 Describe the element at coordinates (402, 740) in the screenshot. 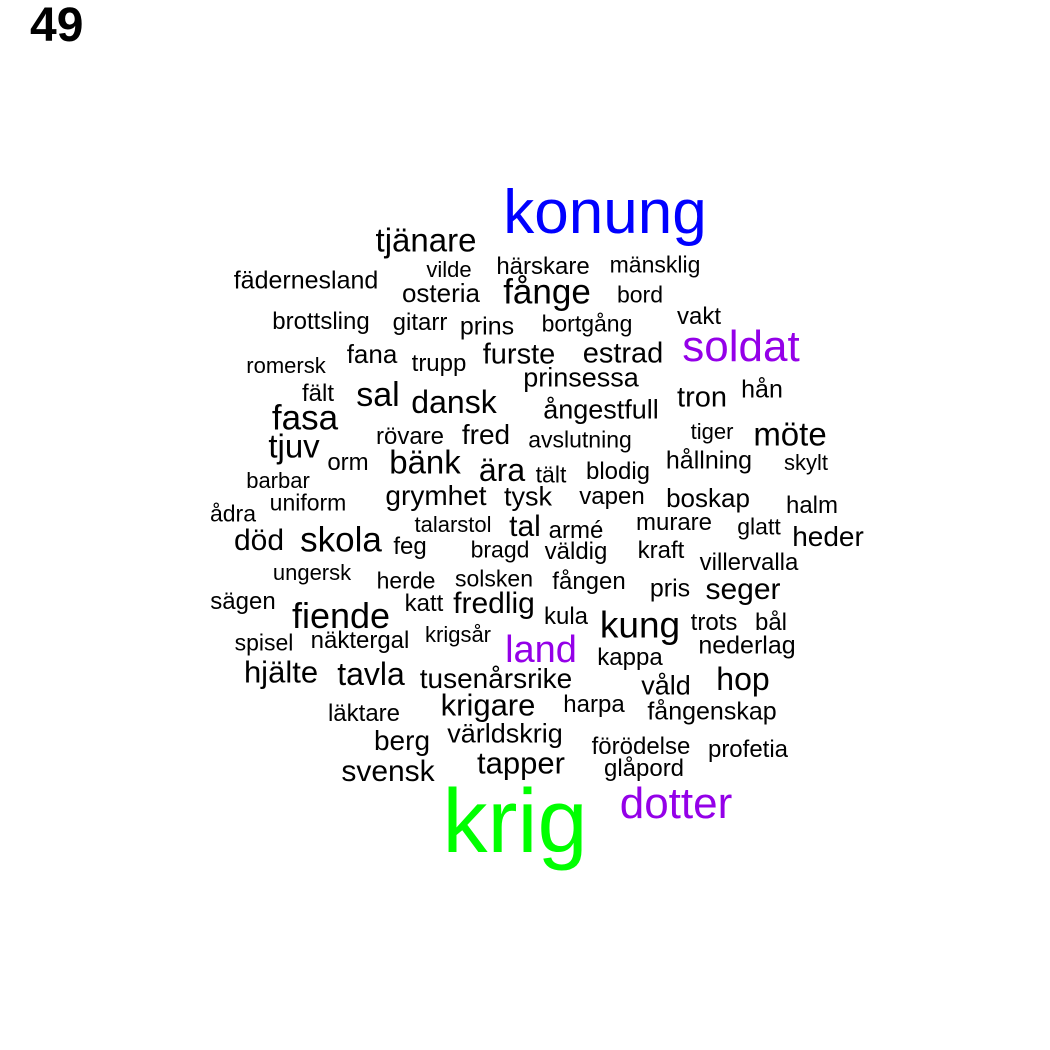

I see `word-berg: berg` at that location.